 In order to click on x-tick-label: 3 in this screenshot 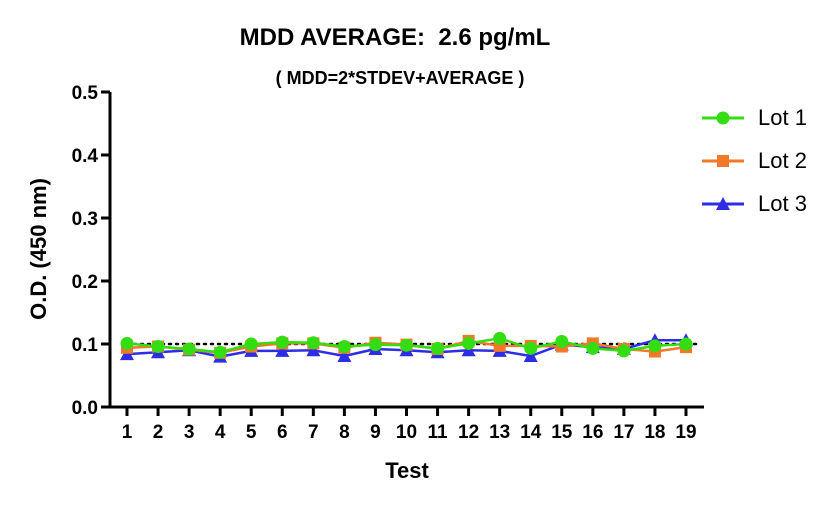, I will do `click(189, 432)`.